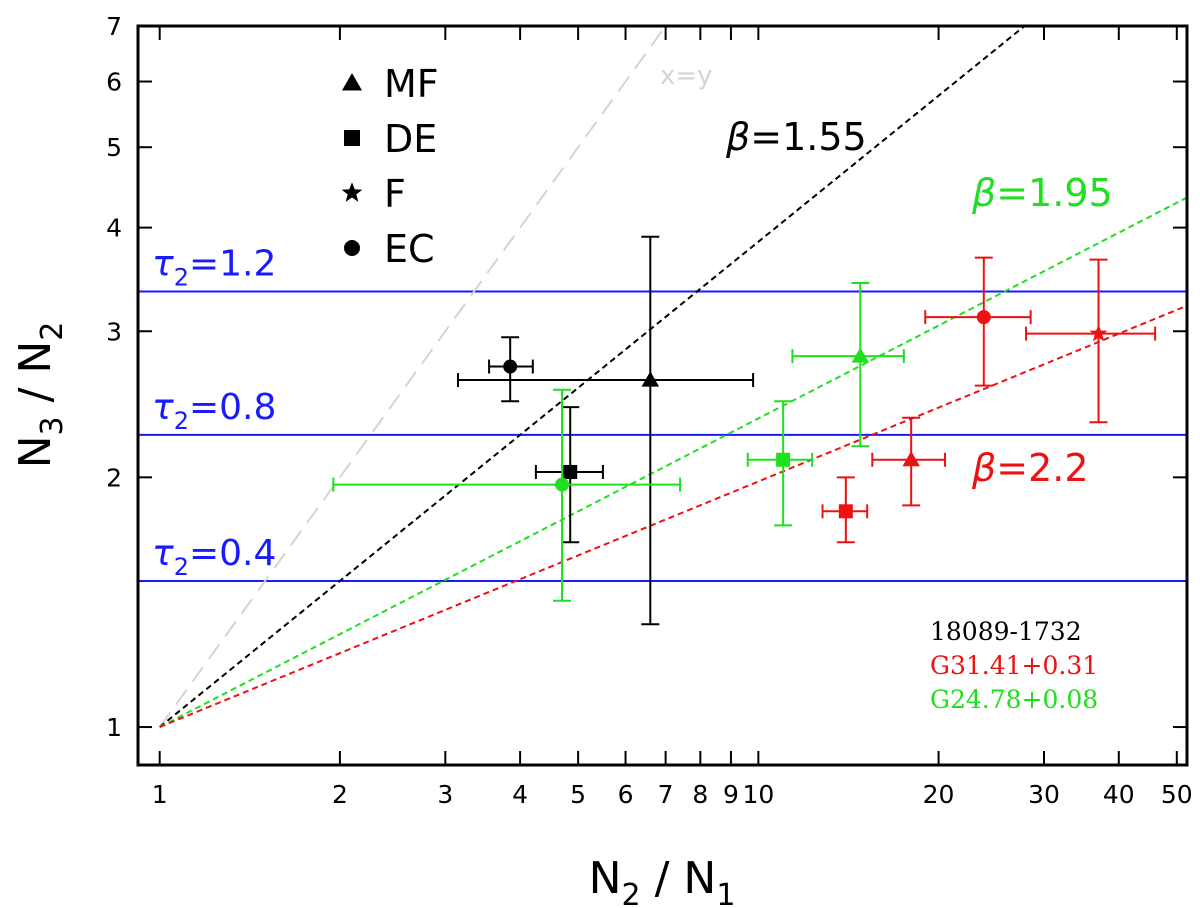 The width and height of the screenshot is (1200, 908). I want to click on x-tick-label: 30, so click(1044, 794).